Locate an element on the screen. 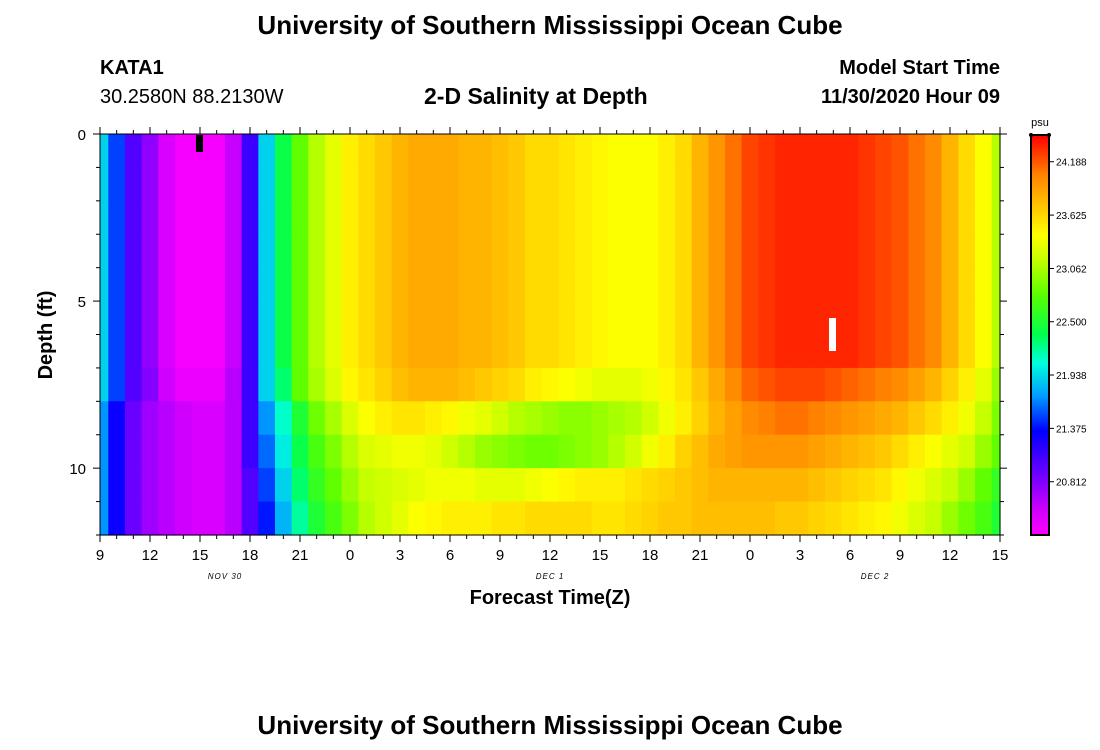  model-start-label: Model Start Time is located at coordinates (919, 68).